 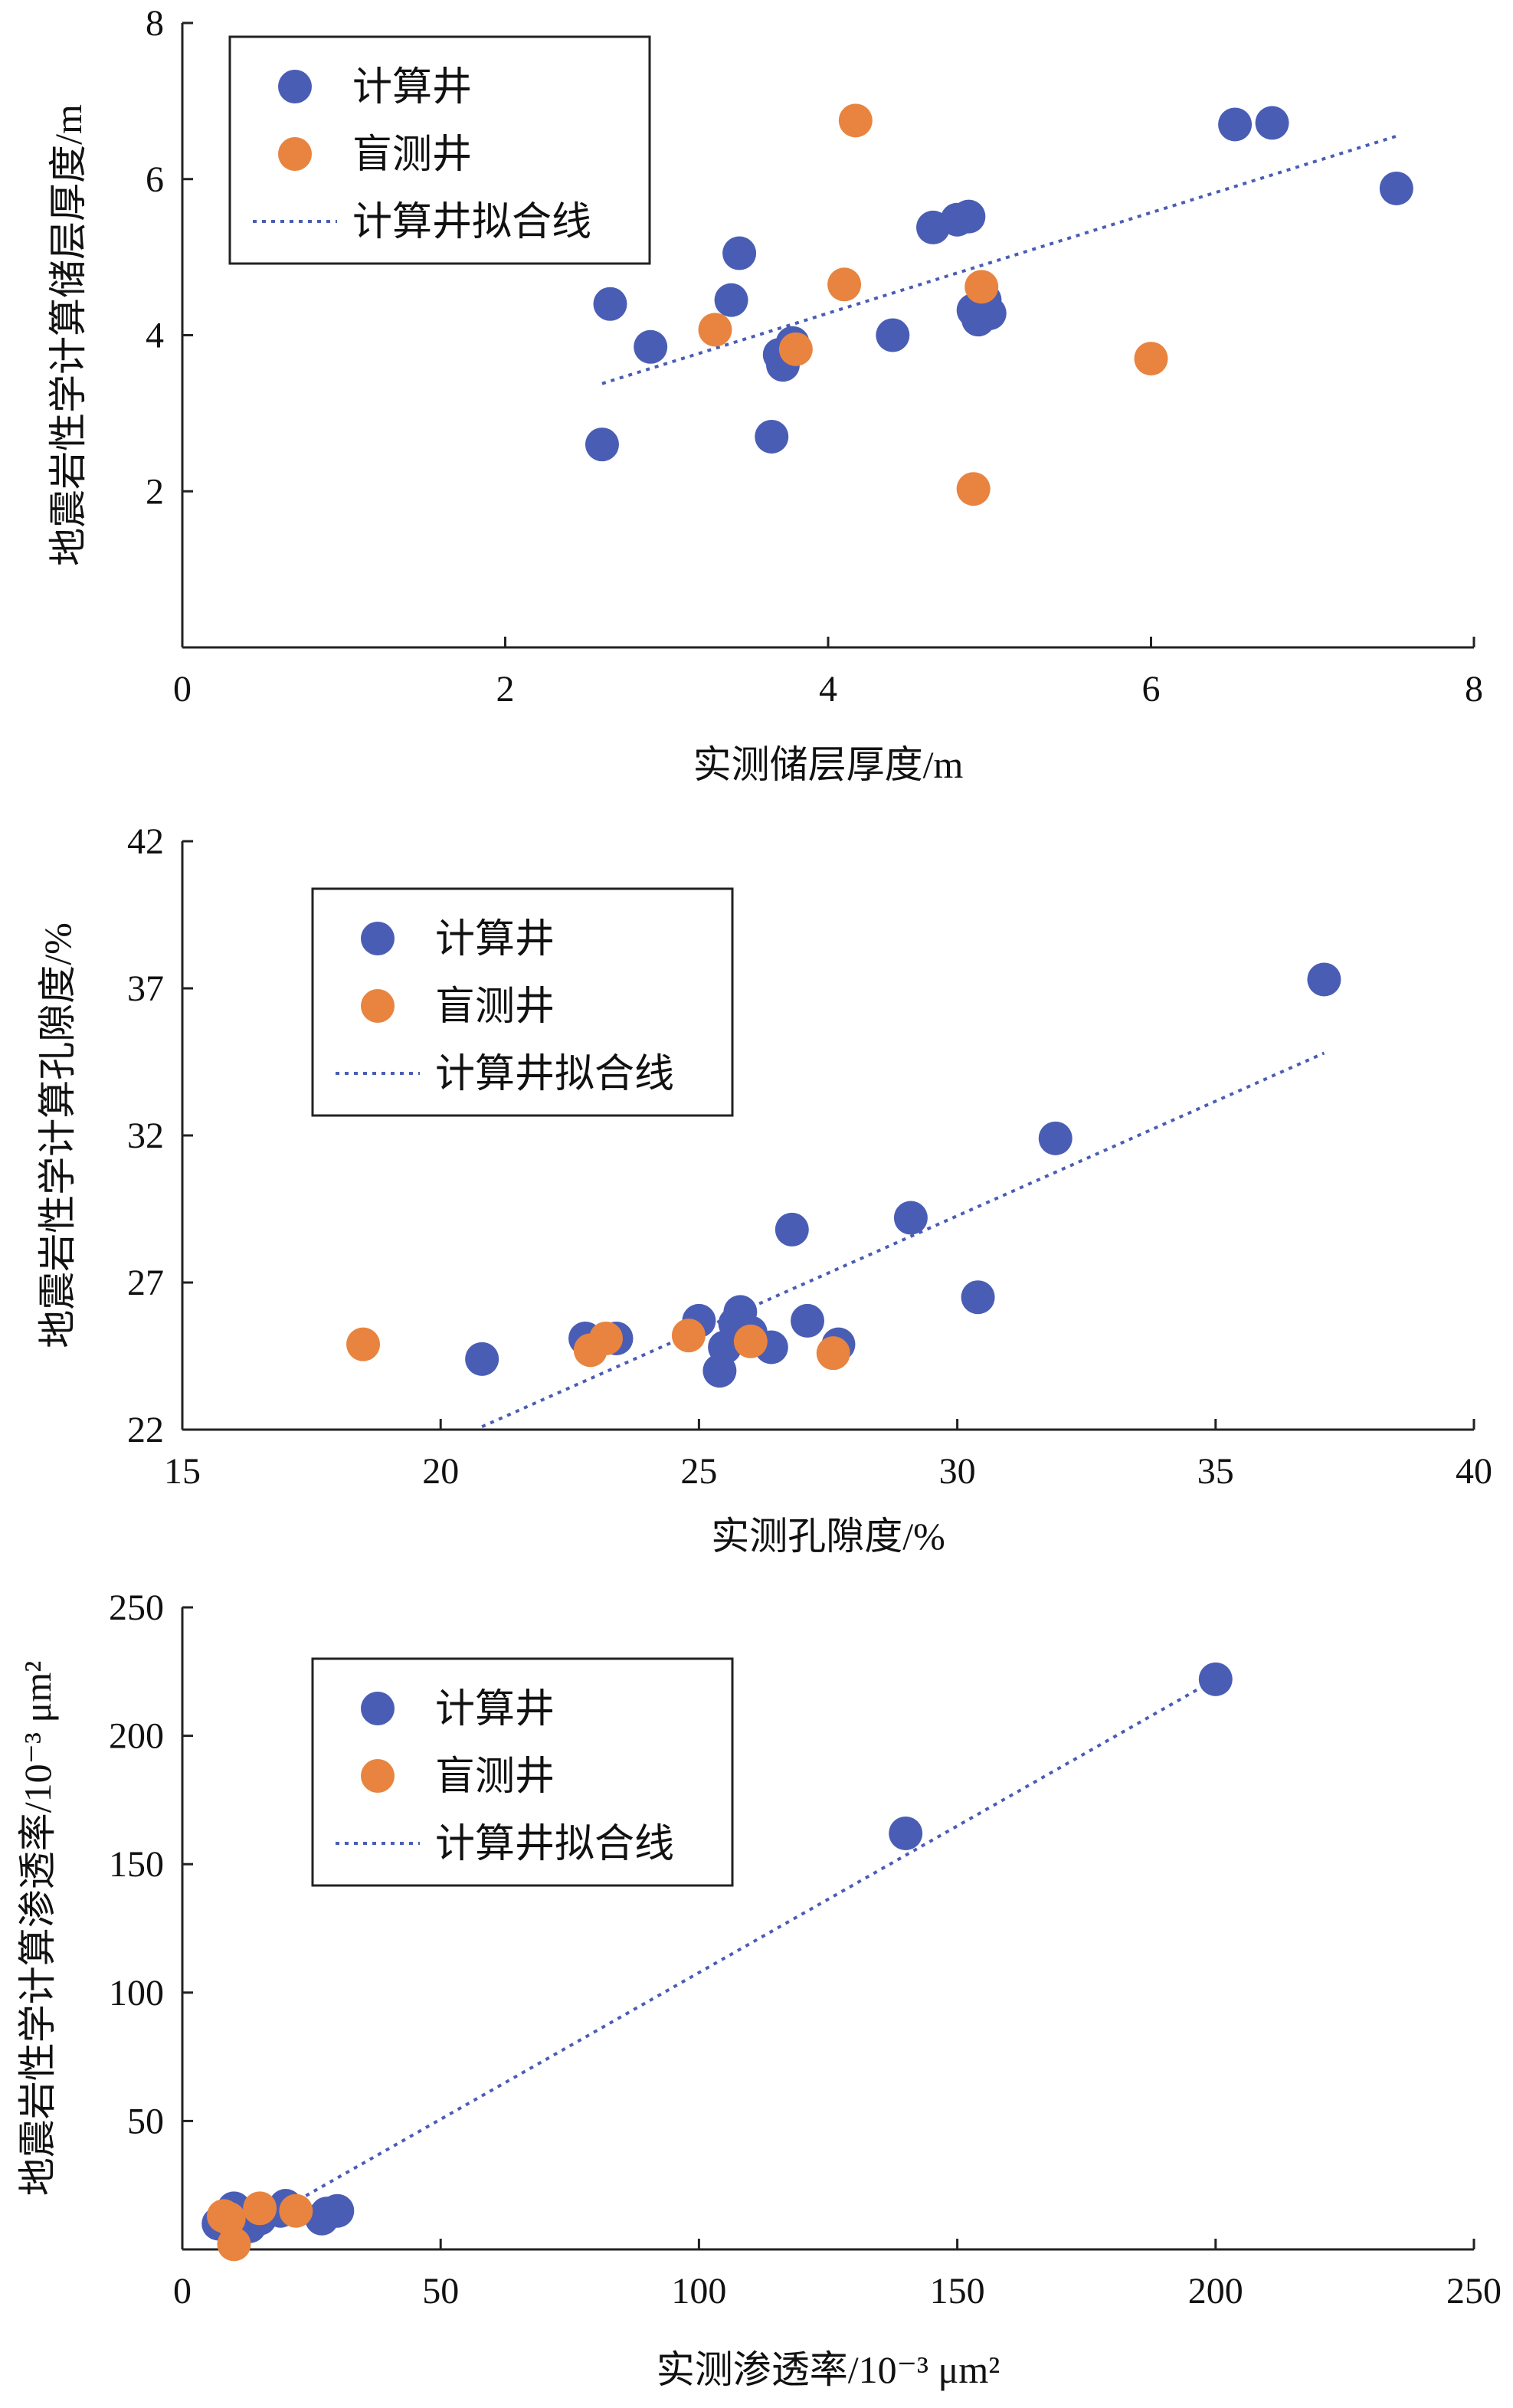 What do you see at coordinates (145, 2121) in the screenshot?
I see `y-tick-label: 50` at bounding box center [145, 2121].